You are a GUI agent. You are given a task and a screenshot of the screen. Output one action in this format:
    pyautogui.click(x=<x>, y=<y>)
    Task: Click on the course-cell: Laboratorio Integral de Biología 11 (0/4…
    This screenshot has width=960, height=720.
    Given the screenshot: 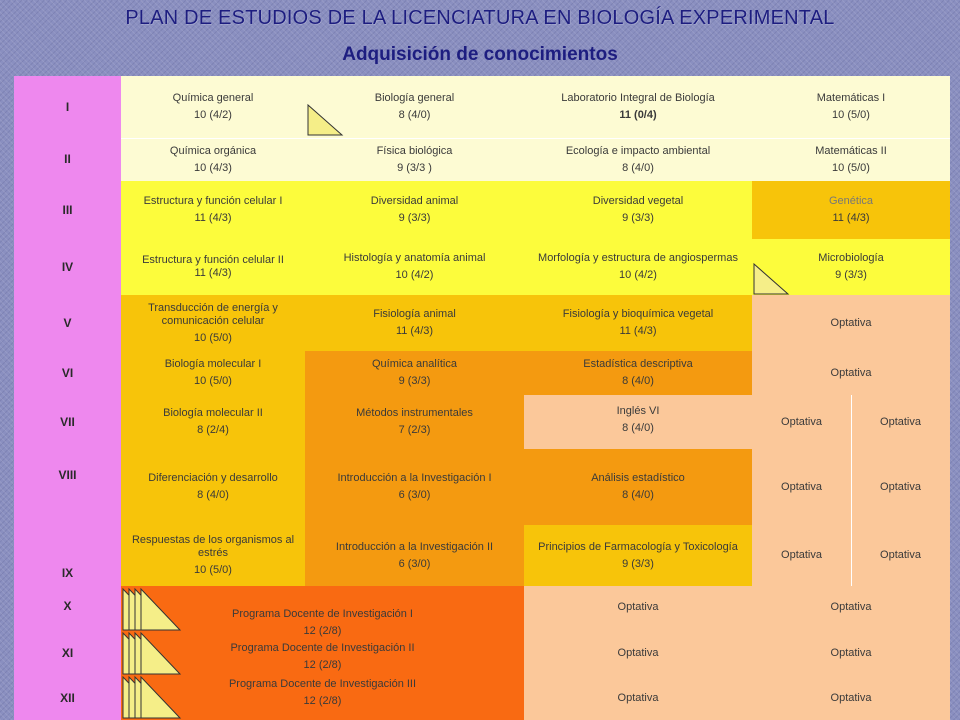 What is the action you would take?
    pyautogui.click(x=638, y=107)
    